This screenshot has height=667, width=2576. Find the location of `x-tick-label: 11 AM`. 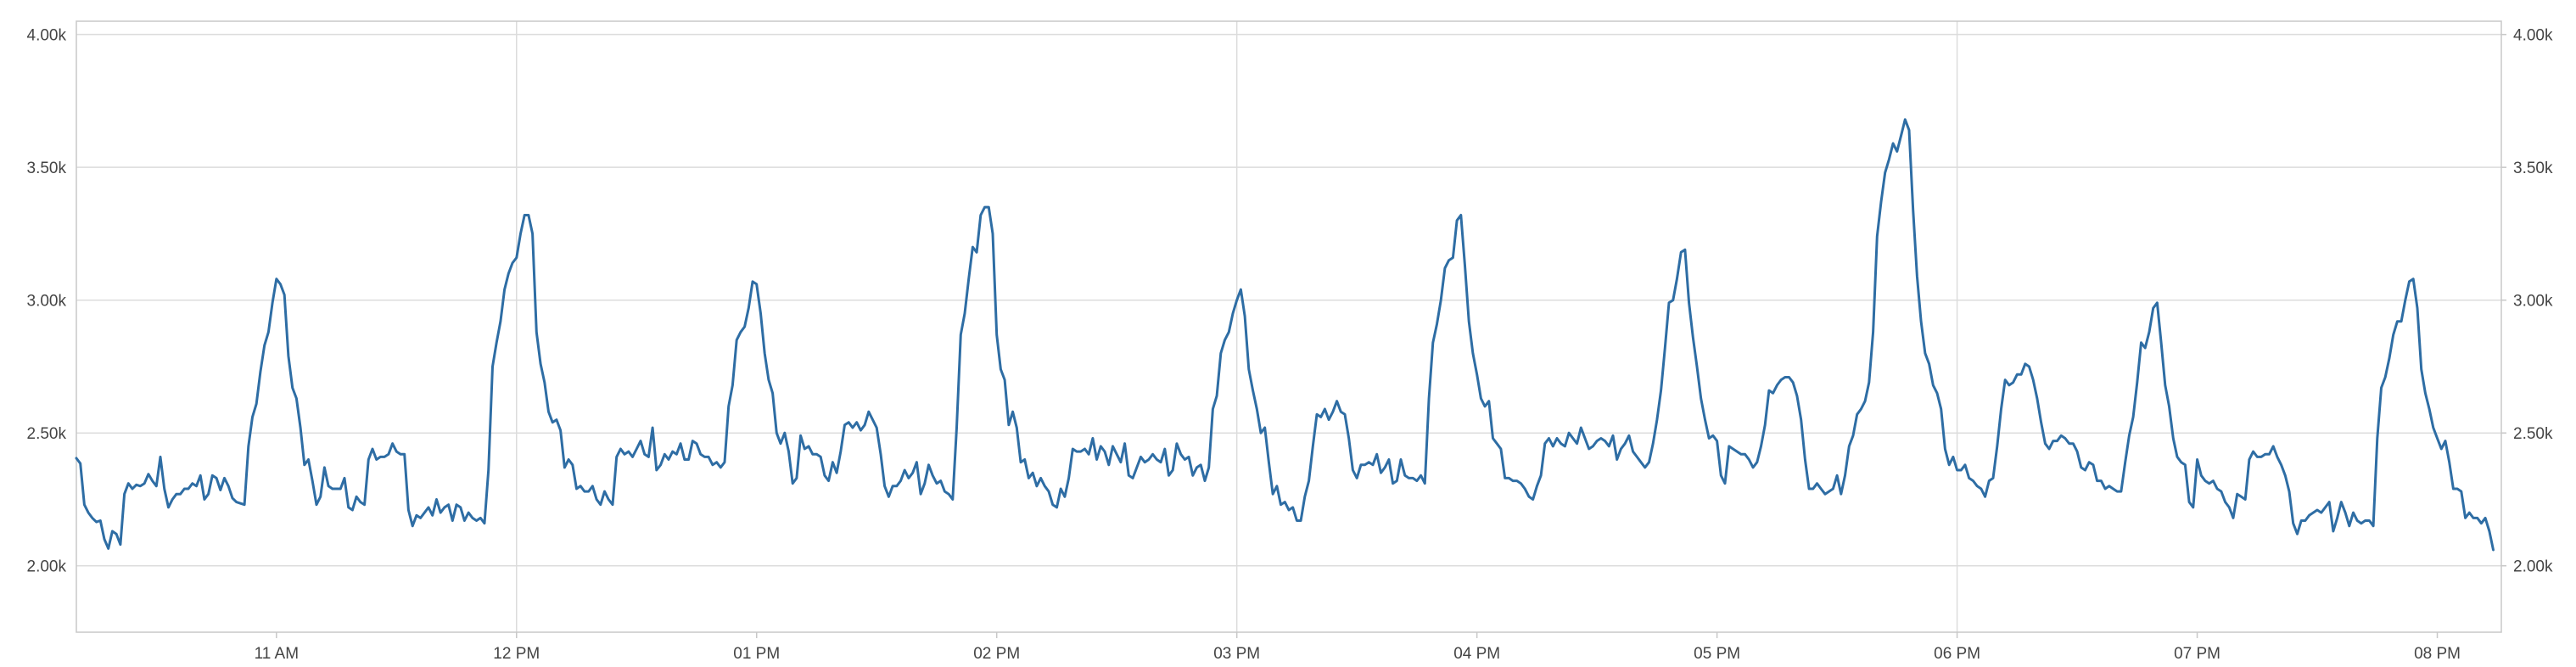

x-tick-label: 11 AM is located at coordinates (277, 654).